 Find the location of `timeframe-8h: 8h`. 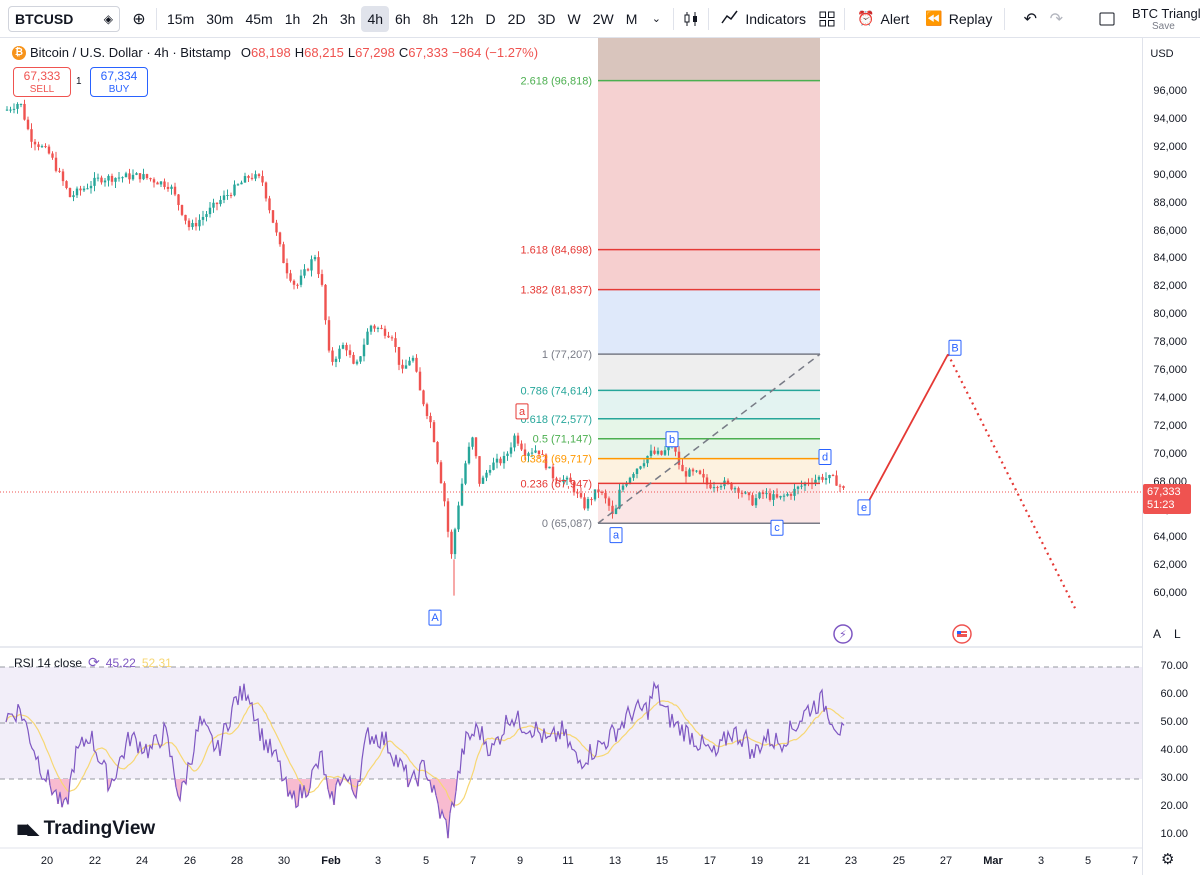

timeframe-8h: 8h is located at coordinates (430, 18).